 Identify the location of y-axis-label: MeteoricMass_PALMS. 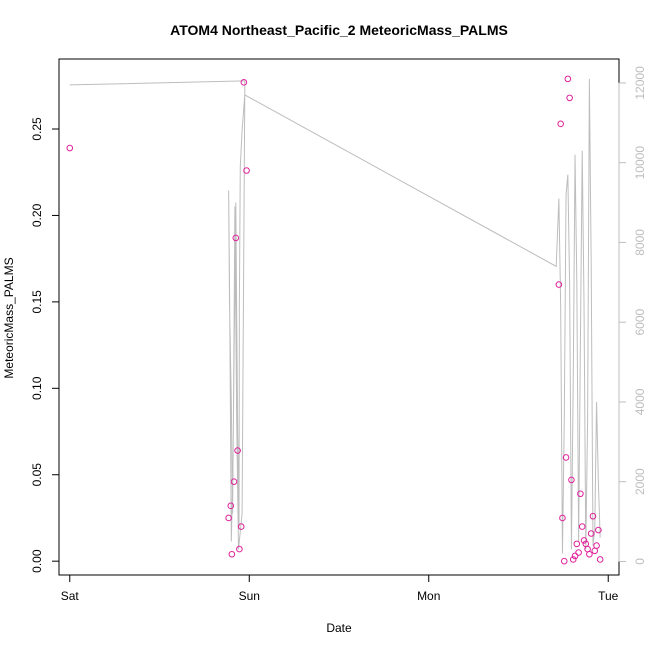
(9, 317).